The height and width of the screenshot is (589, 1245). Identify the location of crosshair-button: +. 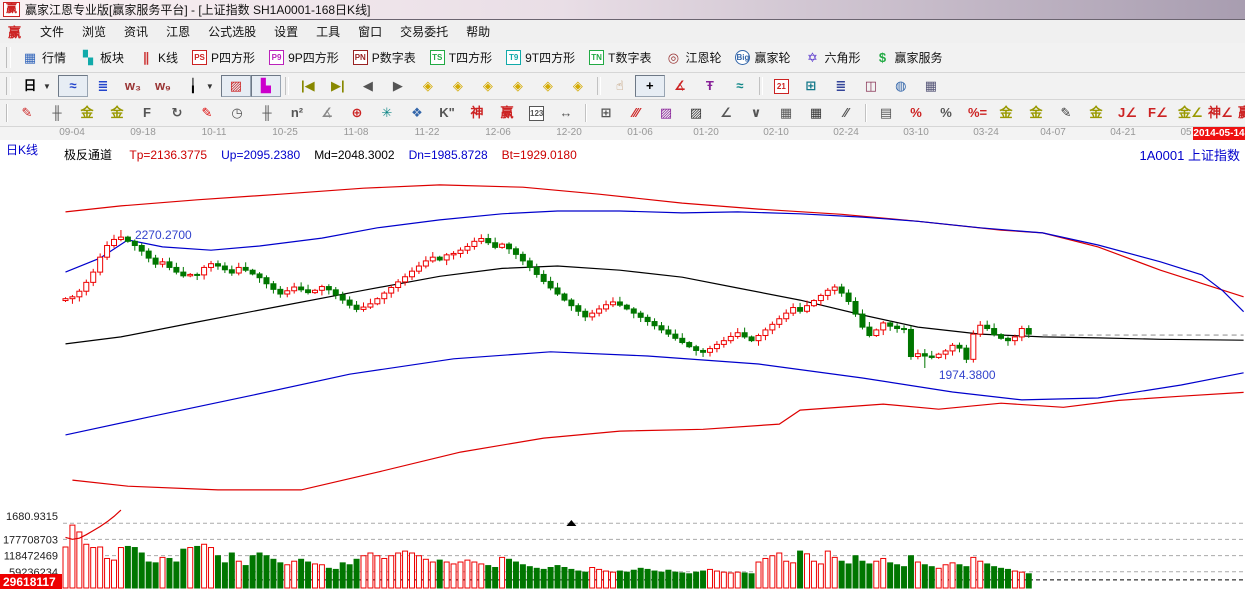
(649, 86).